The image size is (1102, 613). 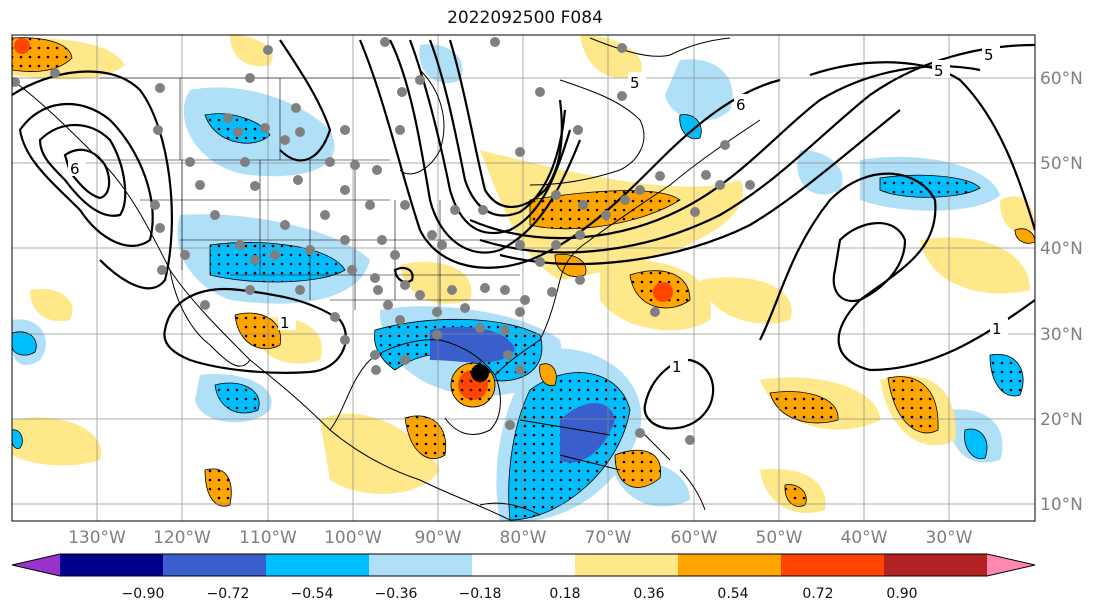 I want to click on lat-label: 40°N, so click(x=1061, y=249).